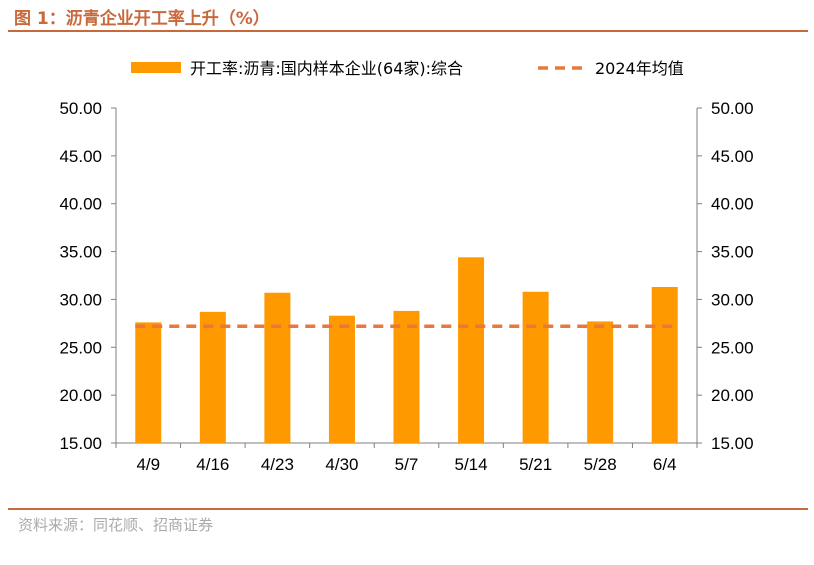  I want to click on title-rule, so click(408, 31).